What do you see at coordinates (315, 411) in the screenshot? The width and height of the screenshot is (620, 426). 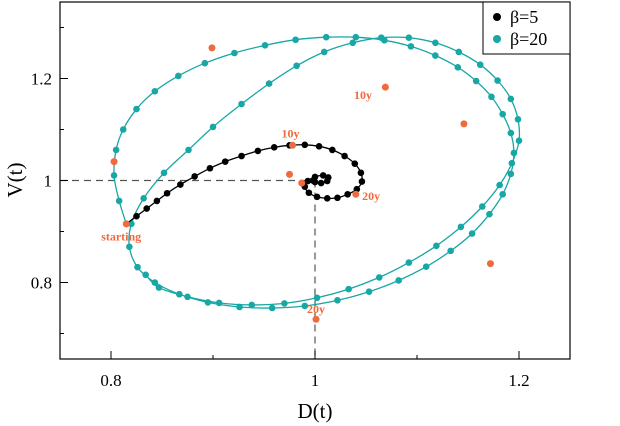 I see `x-axis-title: D(t)` at bounding box center [315, 411].